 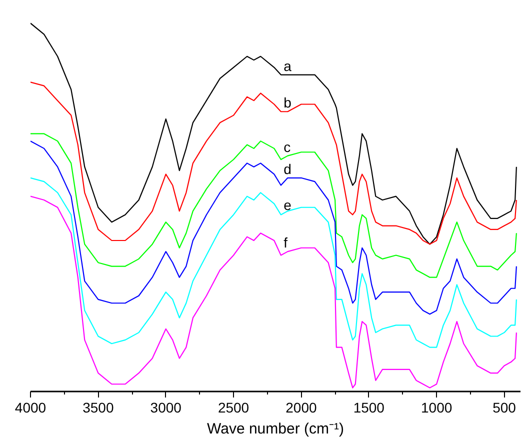 What do you see at coordinates (288, 168) in the screenshot?
I see `series-label: d` at bounding box center [288, 168].